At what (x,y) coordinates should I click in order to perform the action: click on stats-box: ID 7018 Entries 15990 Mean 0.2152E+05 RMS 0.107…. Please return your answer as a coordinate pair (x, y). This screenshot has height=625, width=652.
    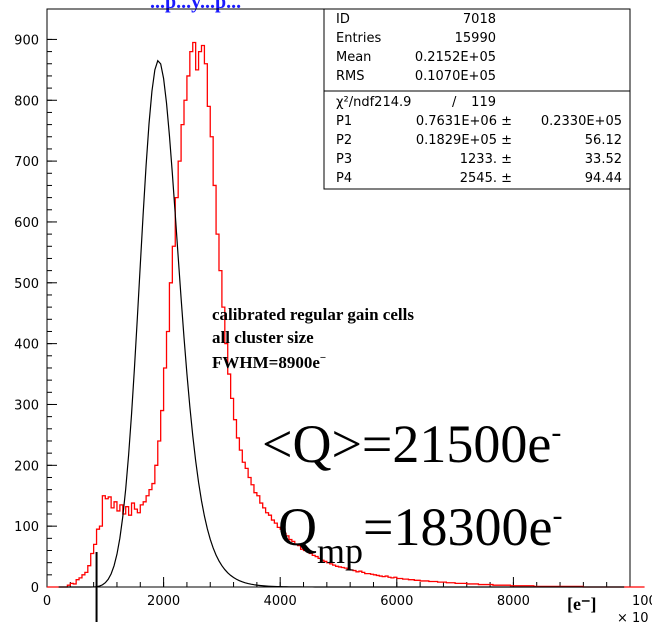
    Looking at the image, I should click on (477, 99).